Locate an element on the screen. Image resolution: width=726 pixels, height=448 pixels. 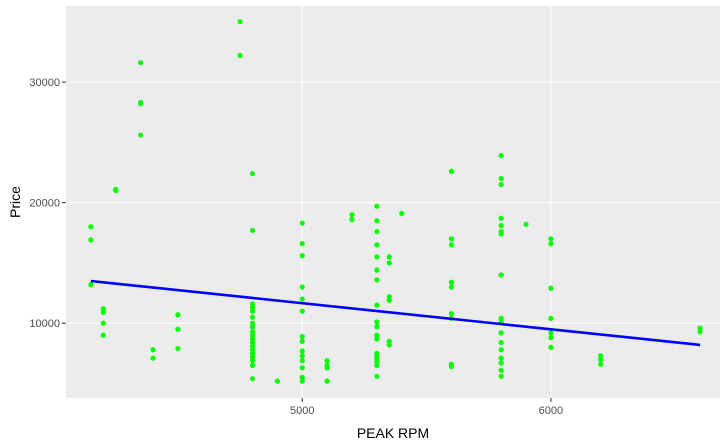
x-tick-label: 6000 is located at coordinates (551, 411).